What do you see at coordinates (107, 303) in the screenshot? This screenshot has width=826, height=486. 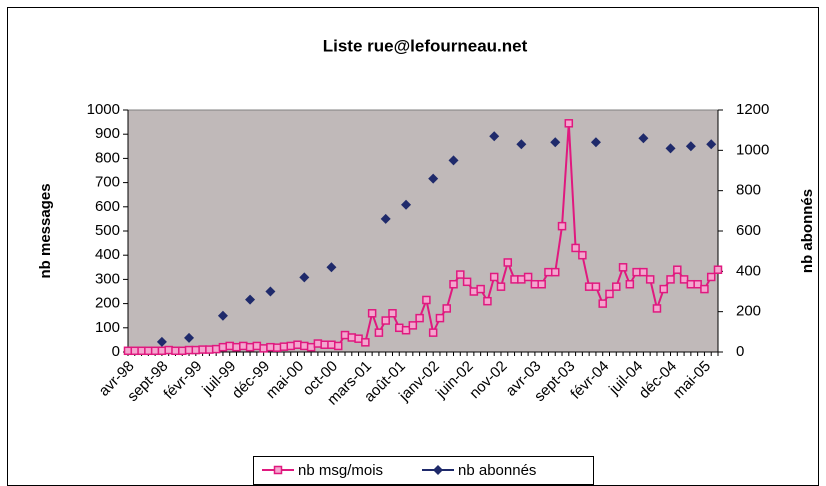 I see `y-tick-label: 200` at bounding box center [107, 303].